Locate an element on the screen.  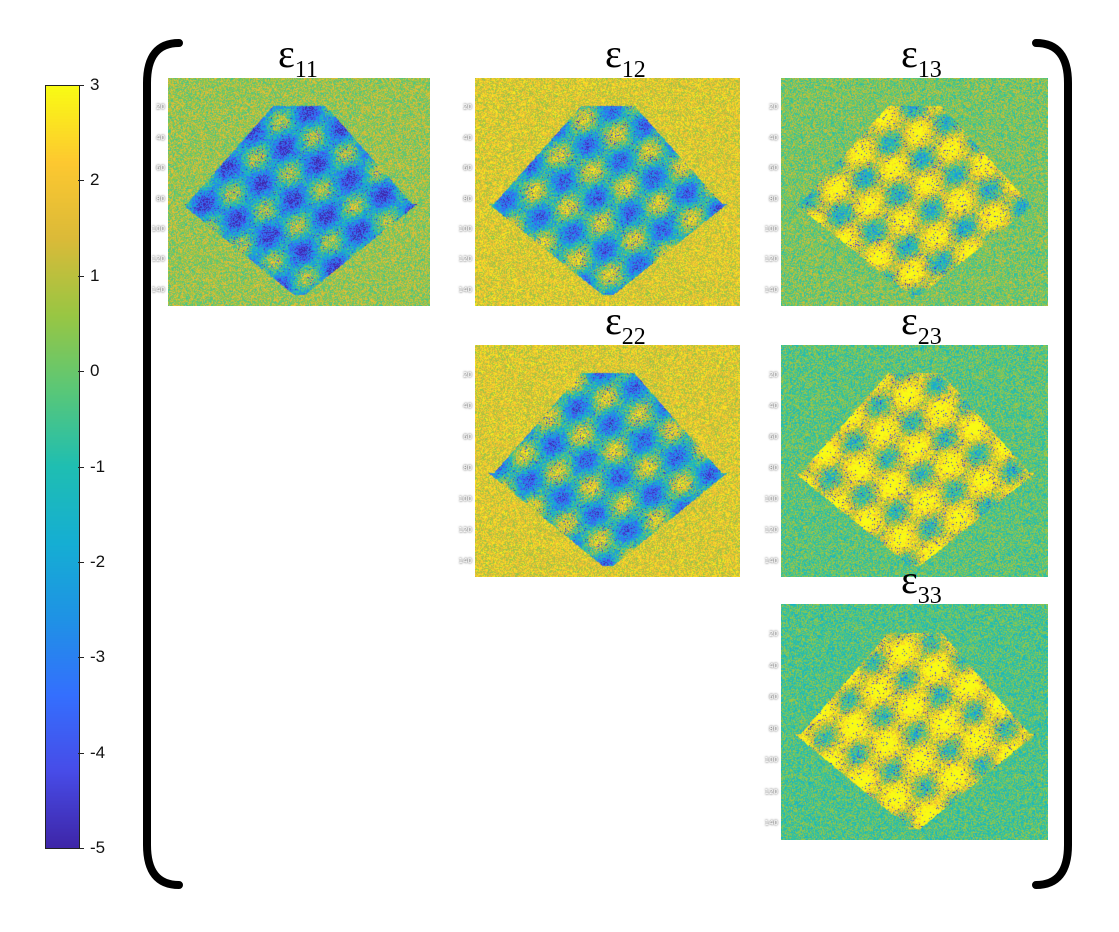
panel-e33: 20 40 60 80 100 120 140 is located at coordinates (906, 722).